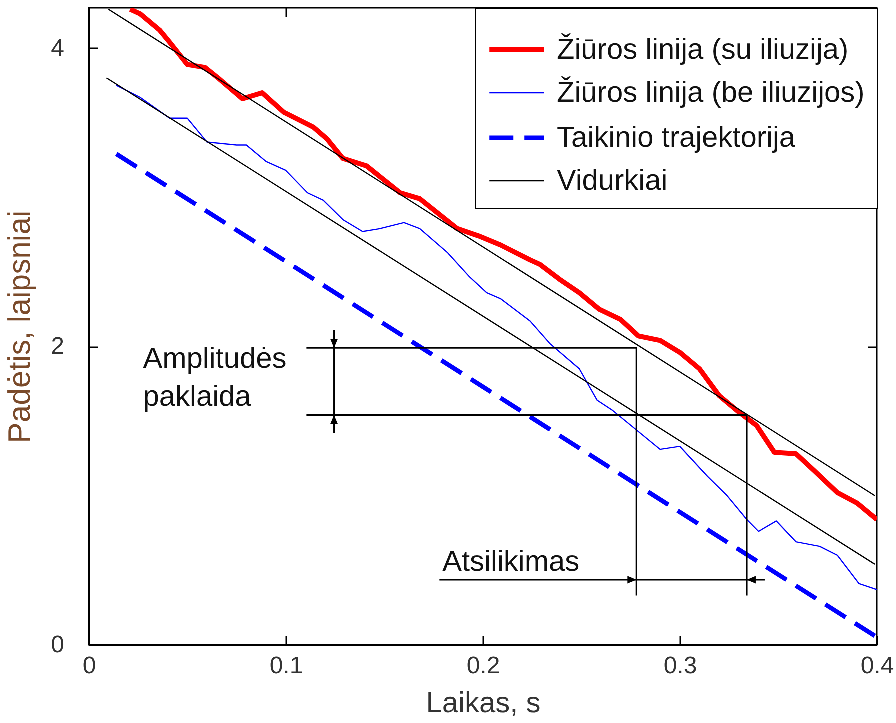 This screenshot has width=896, height=723. I want to click on y-axis-title: Padėtis, laipsniai, so click(20, 327).